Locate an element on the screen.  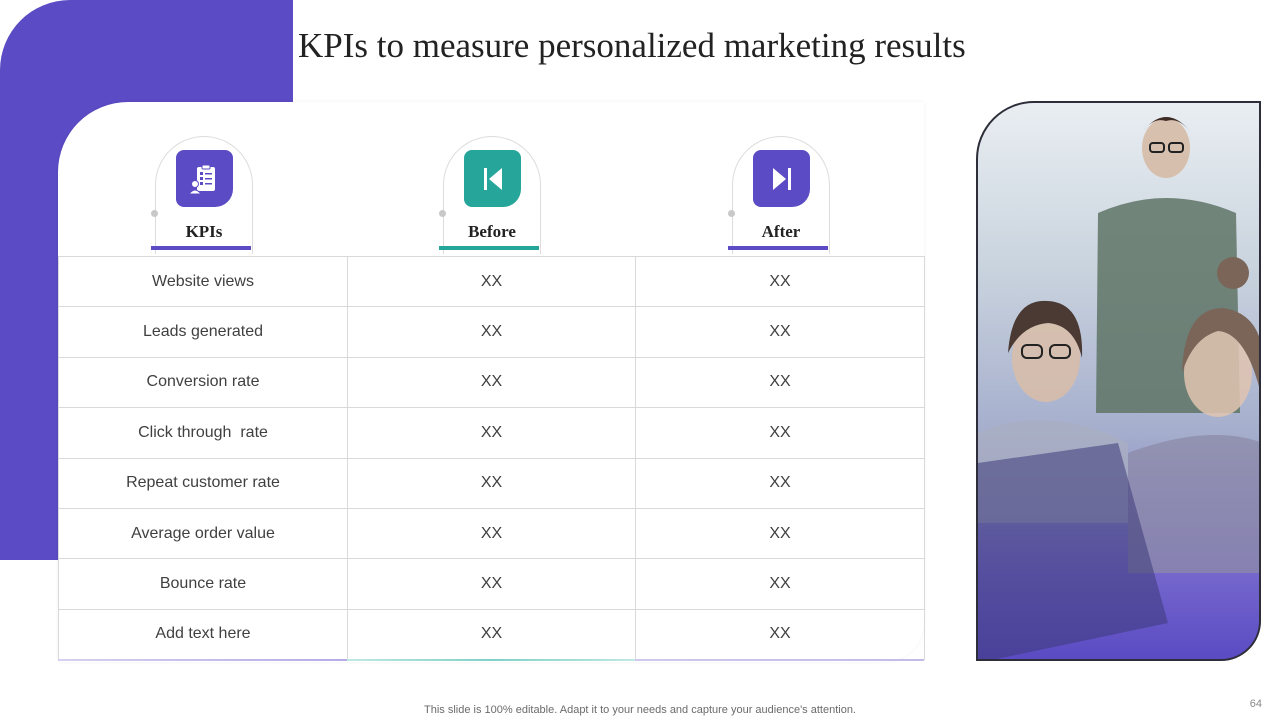
table-row: Average order value XX XX is located at coordinates (491, 533).